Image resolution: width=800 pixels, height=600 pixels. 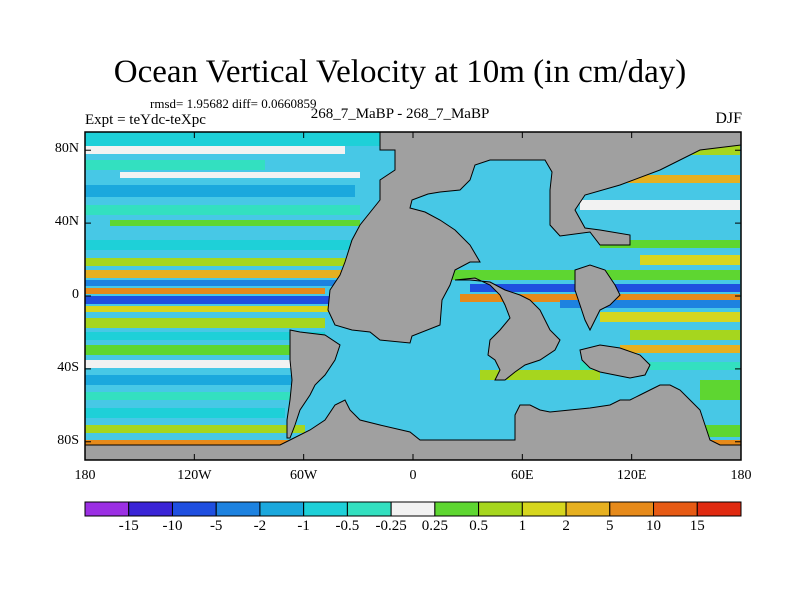 I want to click on colorbar-label: 5, so click(x=610, y=526).